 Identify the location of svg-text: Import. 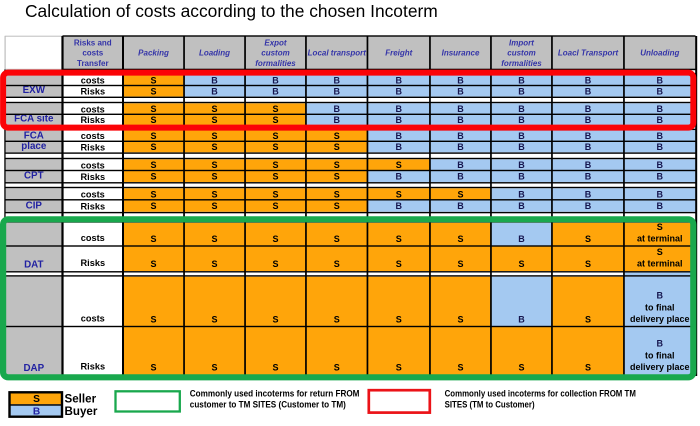
(521, 43).